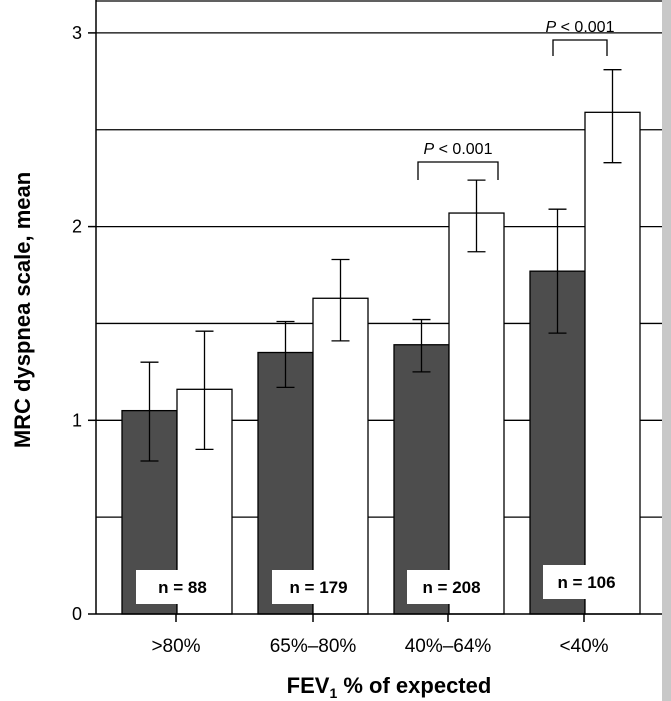  I want to click on y-tick-label: 1, so click(77, 420).